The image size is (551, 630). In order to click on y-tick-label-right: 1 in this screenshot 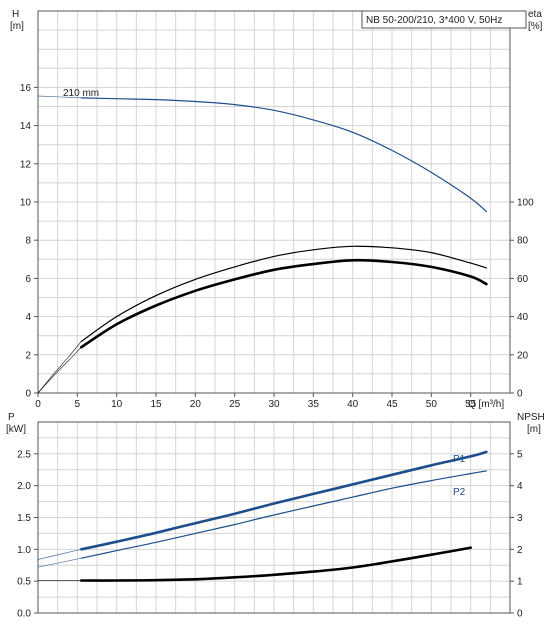, I will do `click(520, 582)`.